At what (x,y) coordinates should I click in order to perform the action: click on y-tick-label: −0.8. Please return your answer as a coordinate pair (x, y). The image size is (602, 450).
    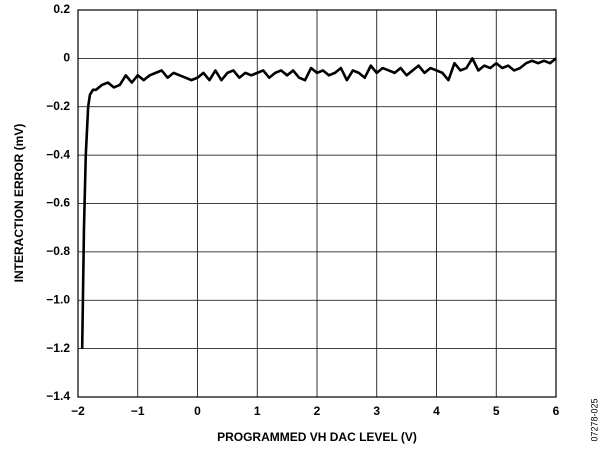
    Looking at the image, I should click on (58, 251).